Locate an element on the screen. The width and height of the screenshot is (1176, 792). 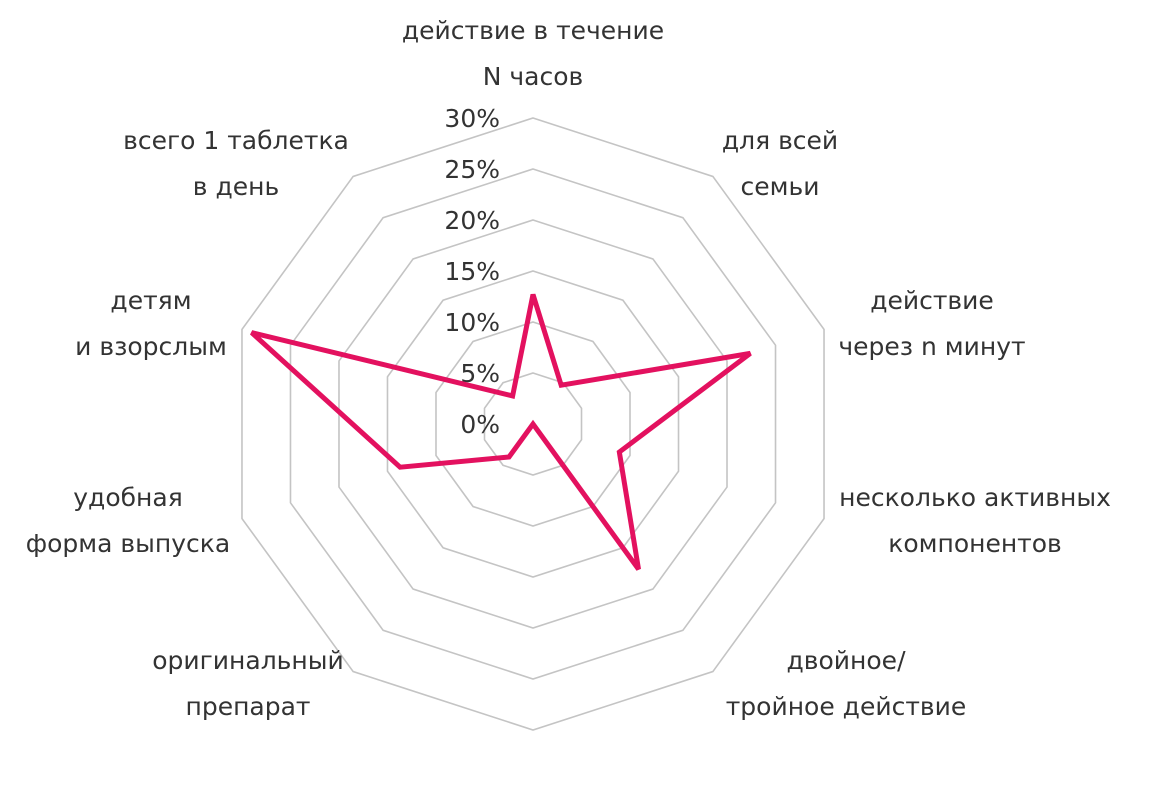
category-label: тройное действие is located at coordinates (846, 706).